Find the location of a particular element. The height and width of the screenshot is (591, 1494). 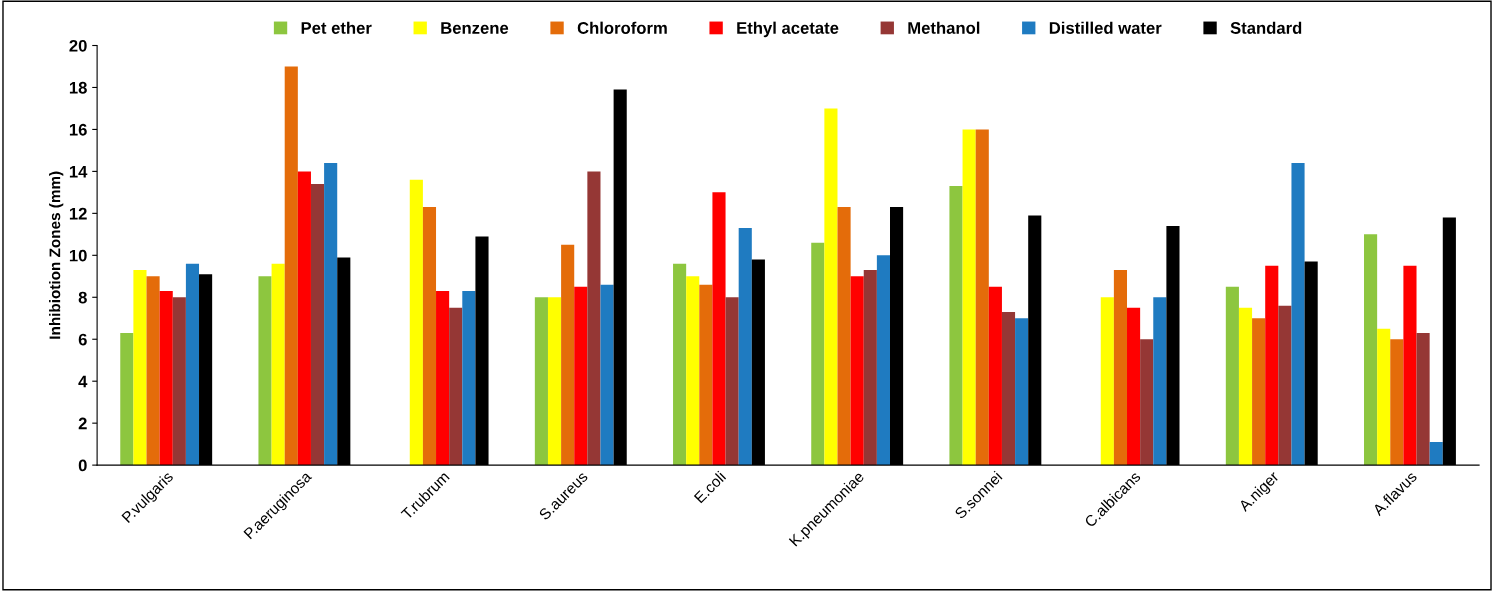

y-tick-label: 16 is located at coordinates (78, 129).